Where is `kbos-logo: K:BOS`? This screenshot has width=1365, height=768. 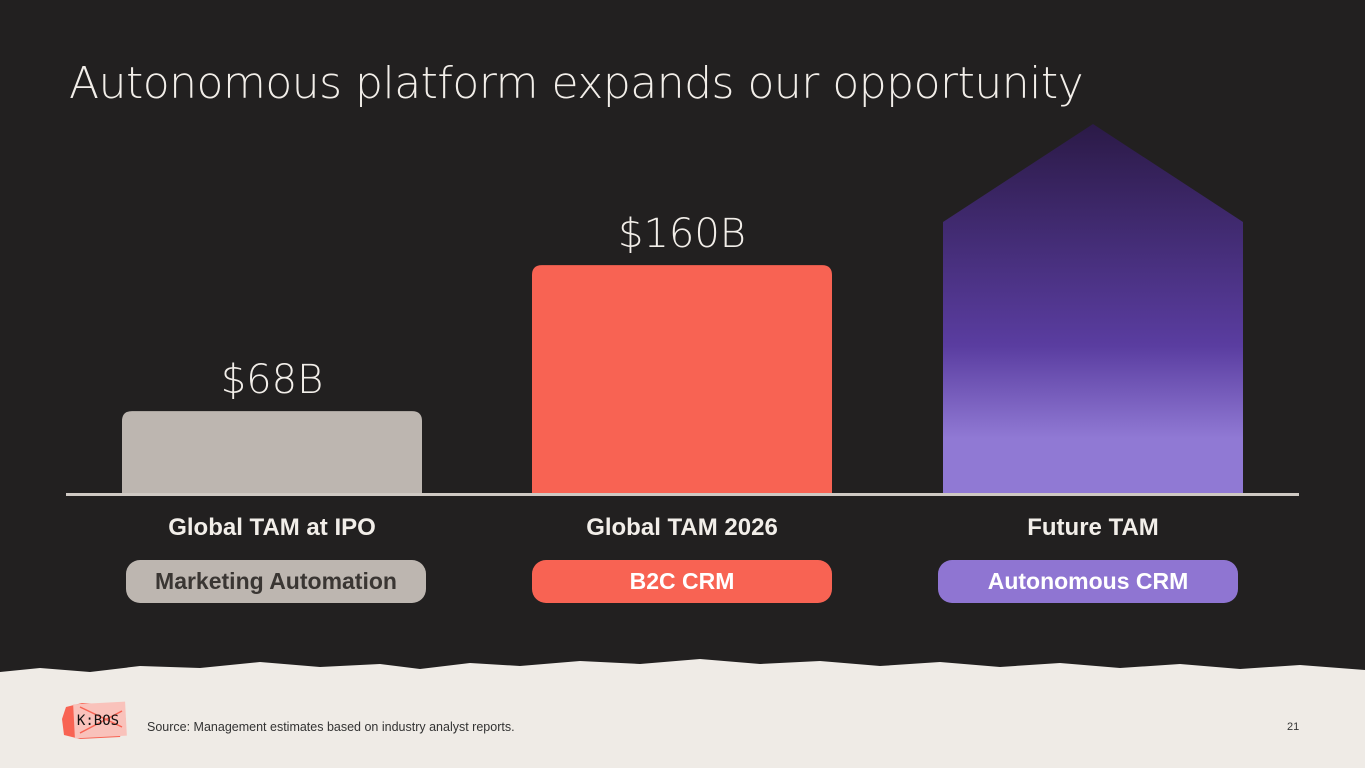 kbos-logo: K:BOS is located at coordinates (94, 720).